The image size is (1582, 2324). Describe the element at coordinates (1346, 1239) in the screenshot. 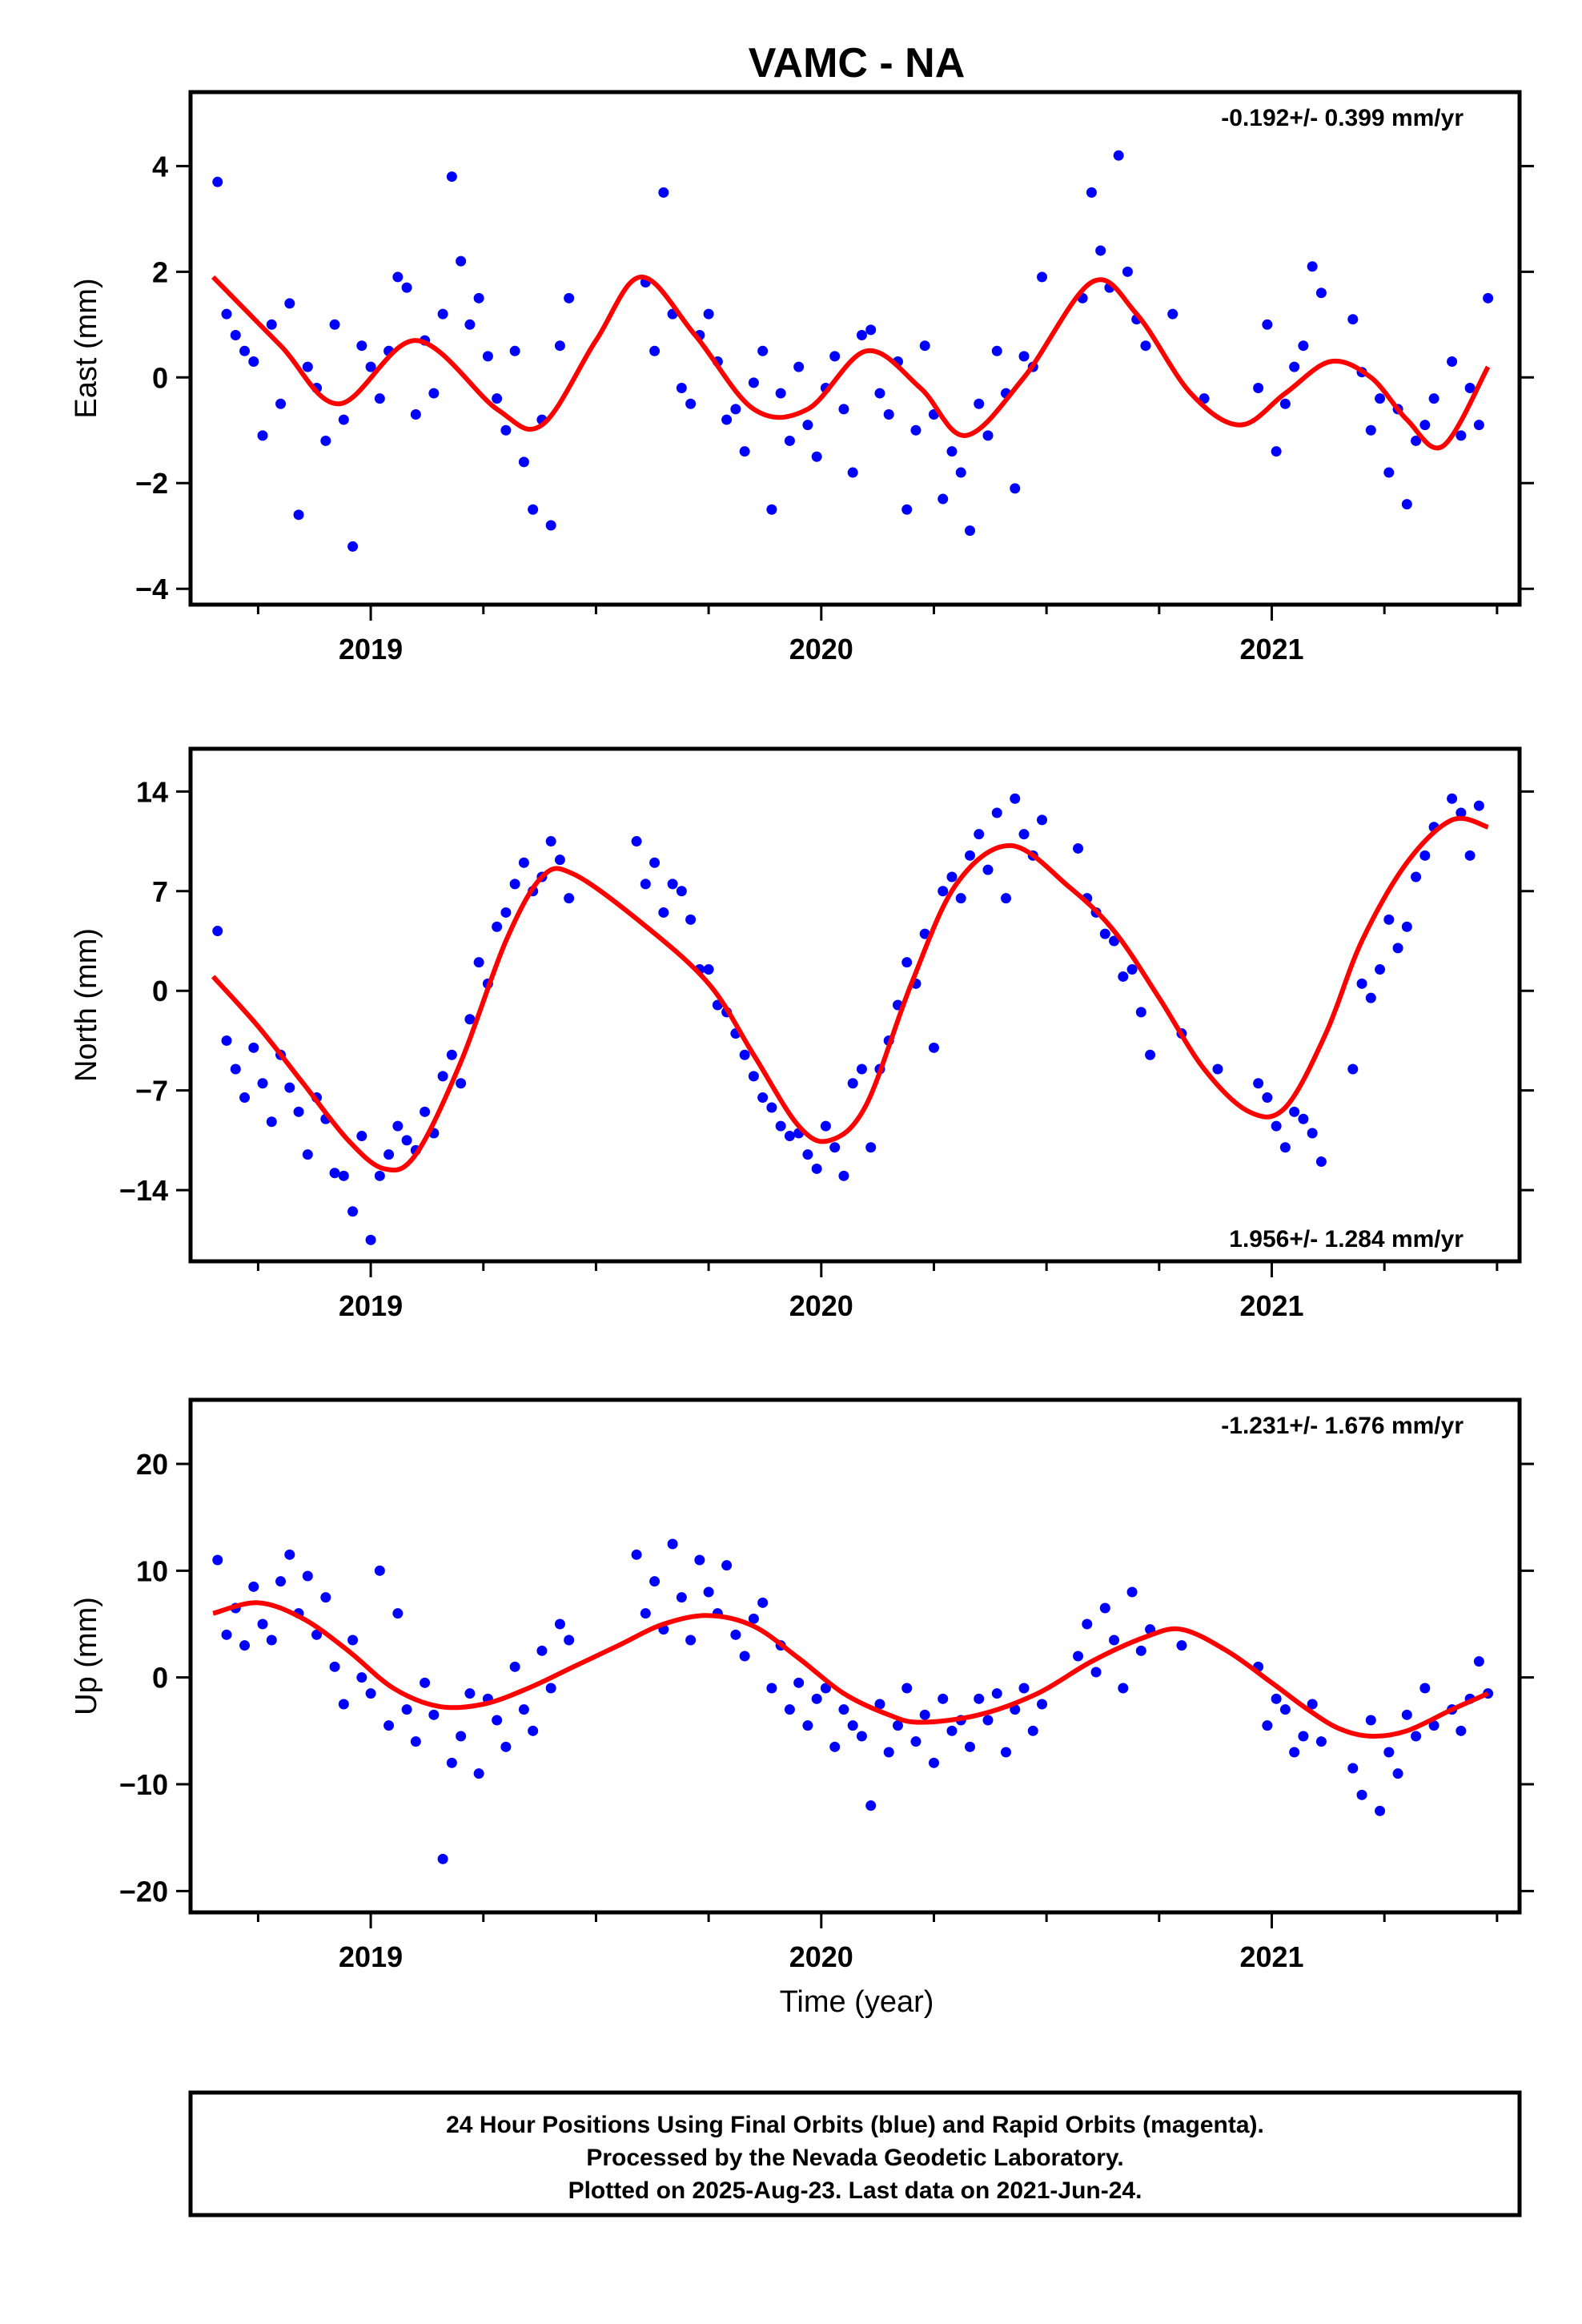

I see `north-rate-label: 1.956+/- 1.284 mm/yr` at that location.